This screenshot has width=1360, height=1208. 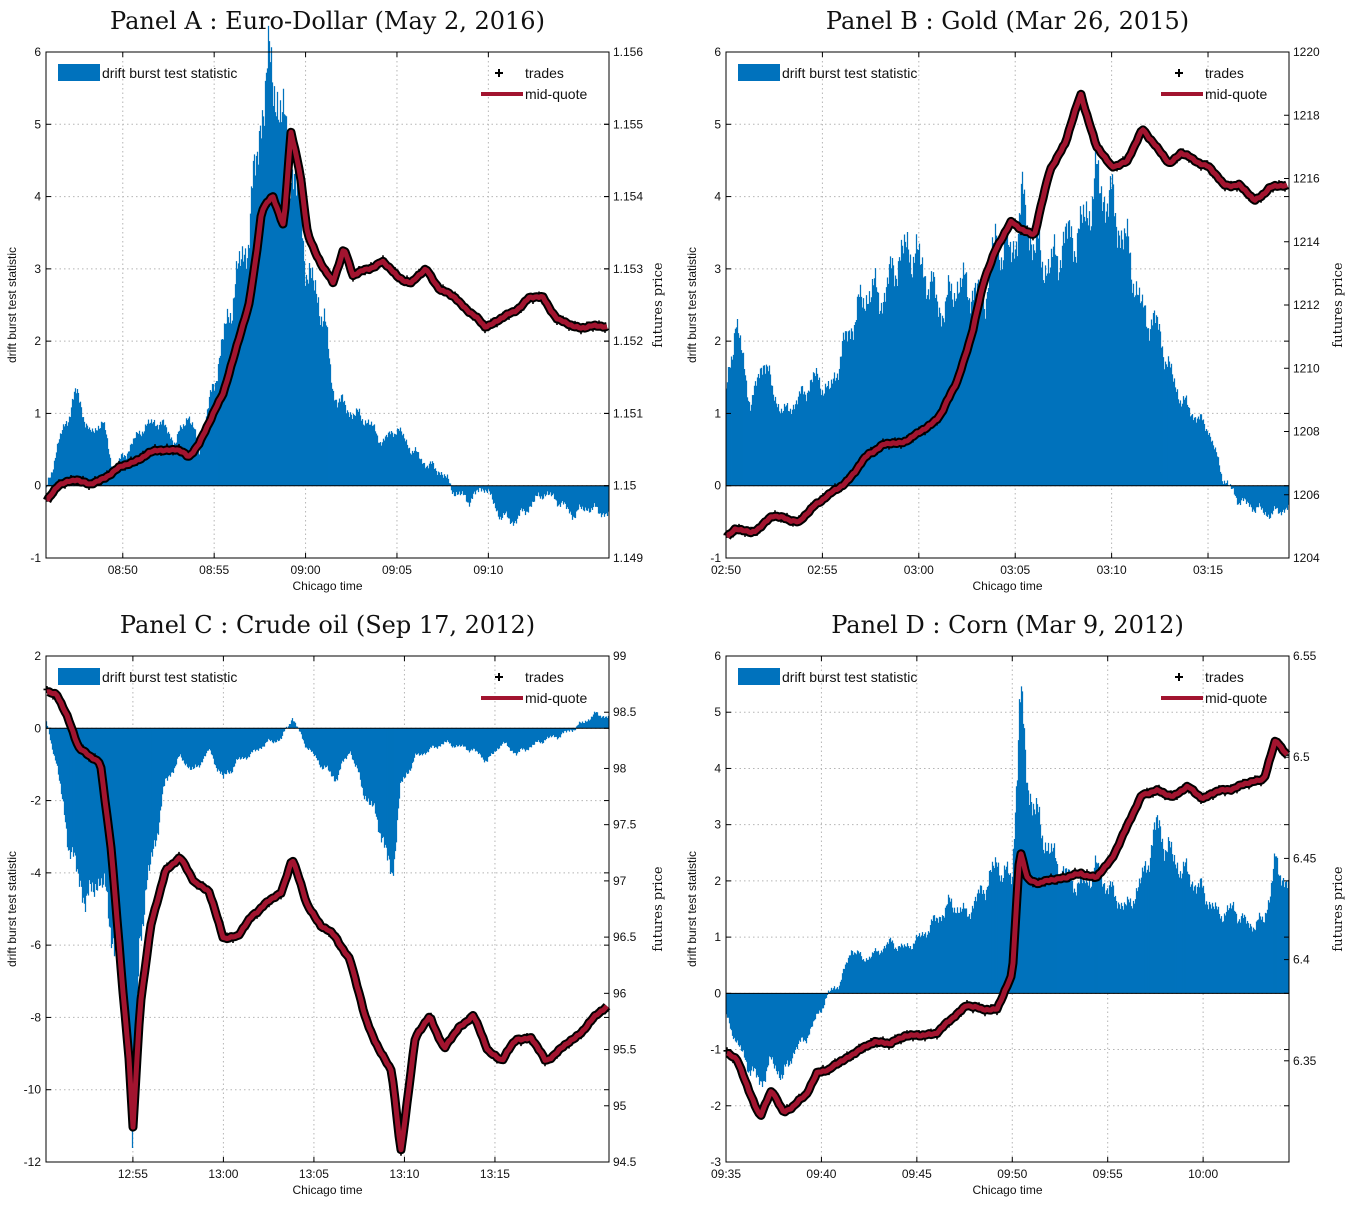 I want to click on stat-bars, so click(x=1007, y=887).